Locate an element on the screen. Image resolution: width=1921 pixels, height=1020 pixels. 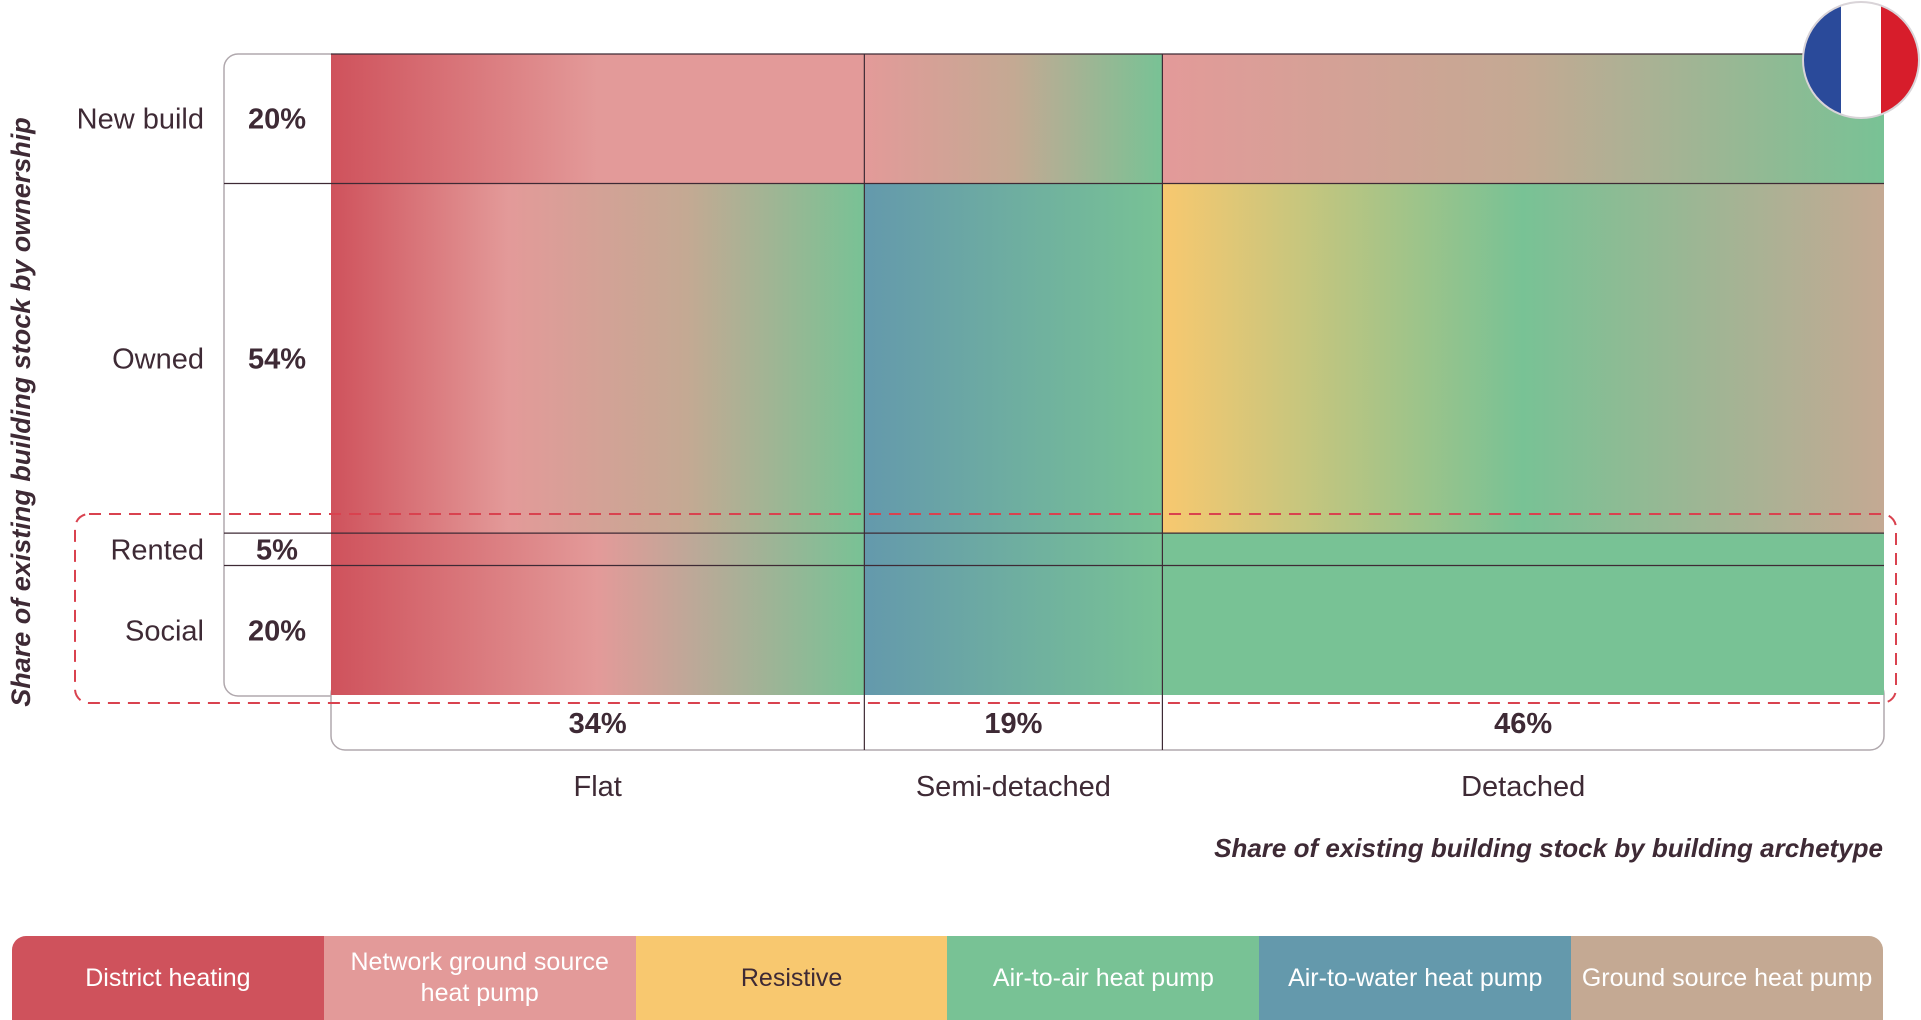
cell-social-detached is located at coordinates (1523, 630).